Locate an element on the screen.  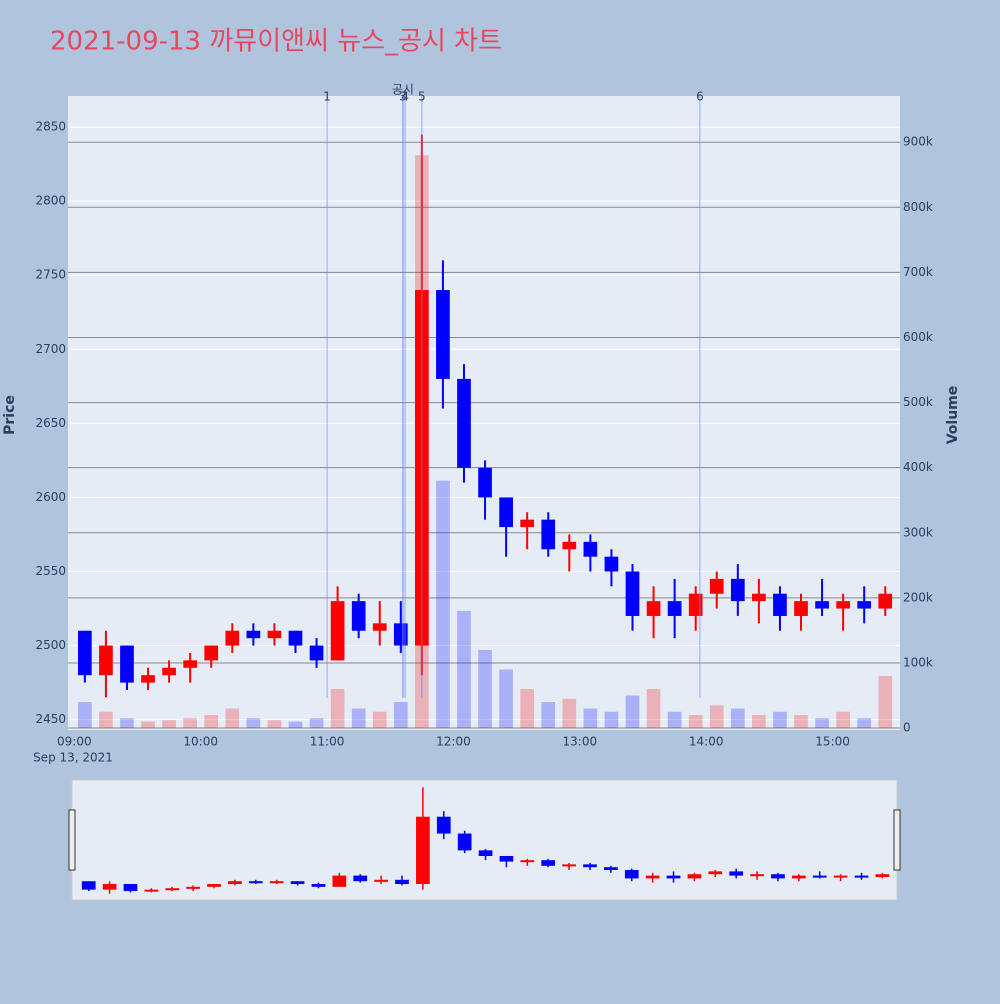
range-slider is located at coordinates (484, 840).